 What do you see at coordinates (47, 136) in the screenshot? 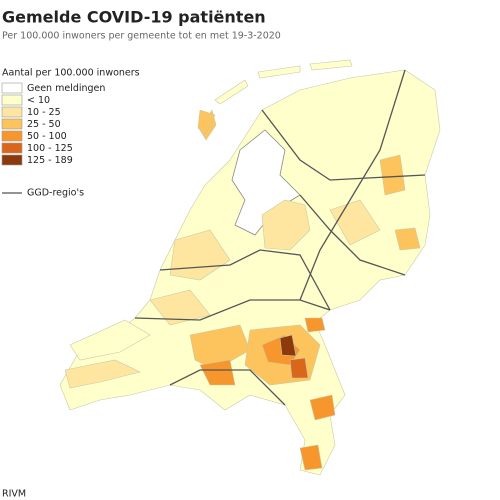
I see `legend-label: 50 - 100` at bounding box center [47, 136].